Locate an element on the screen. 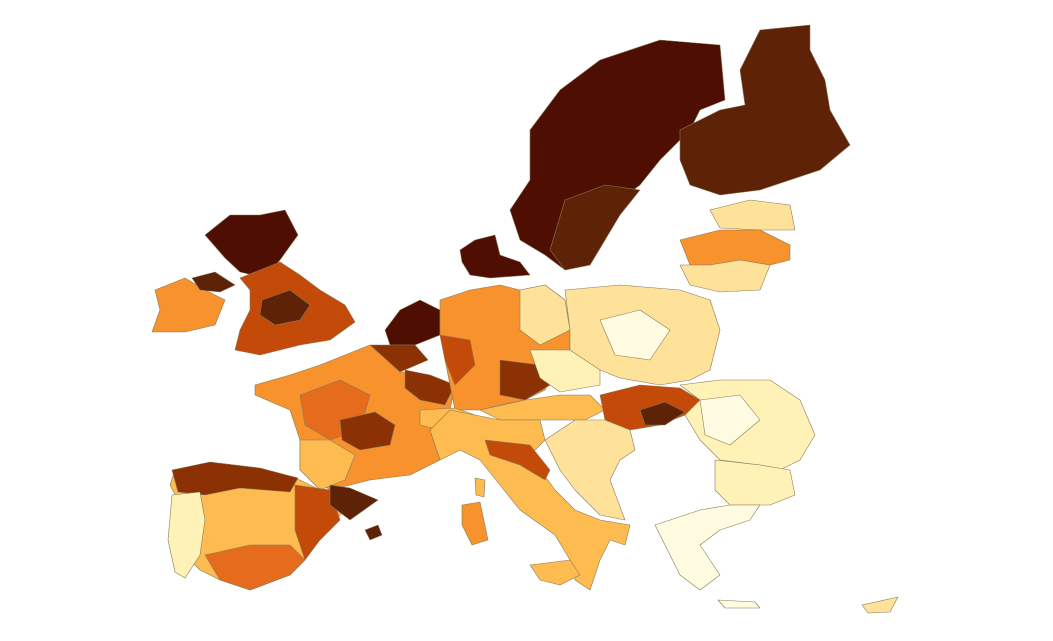 The height and width of the screenshot is (641, 1053). region-south-sweden is located at coordinates (595, 227).